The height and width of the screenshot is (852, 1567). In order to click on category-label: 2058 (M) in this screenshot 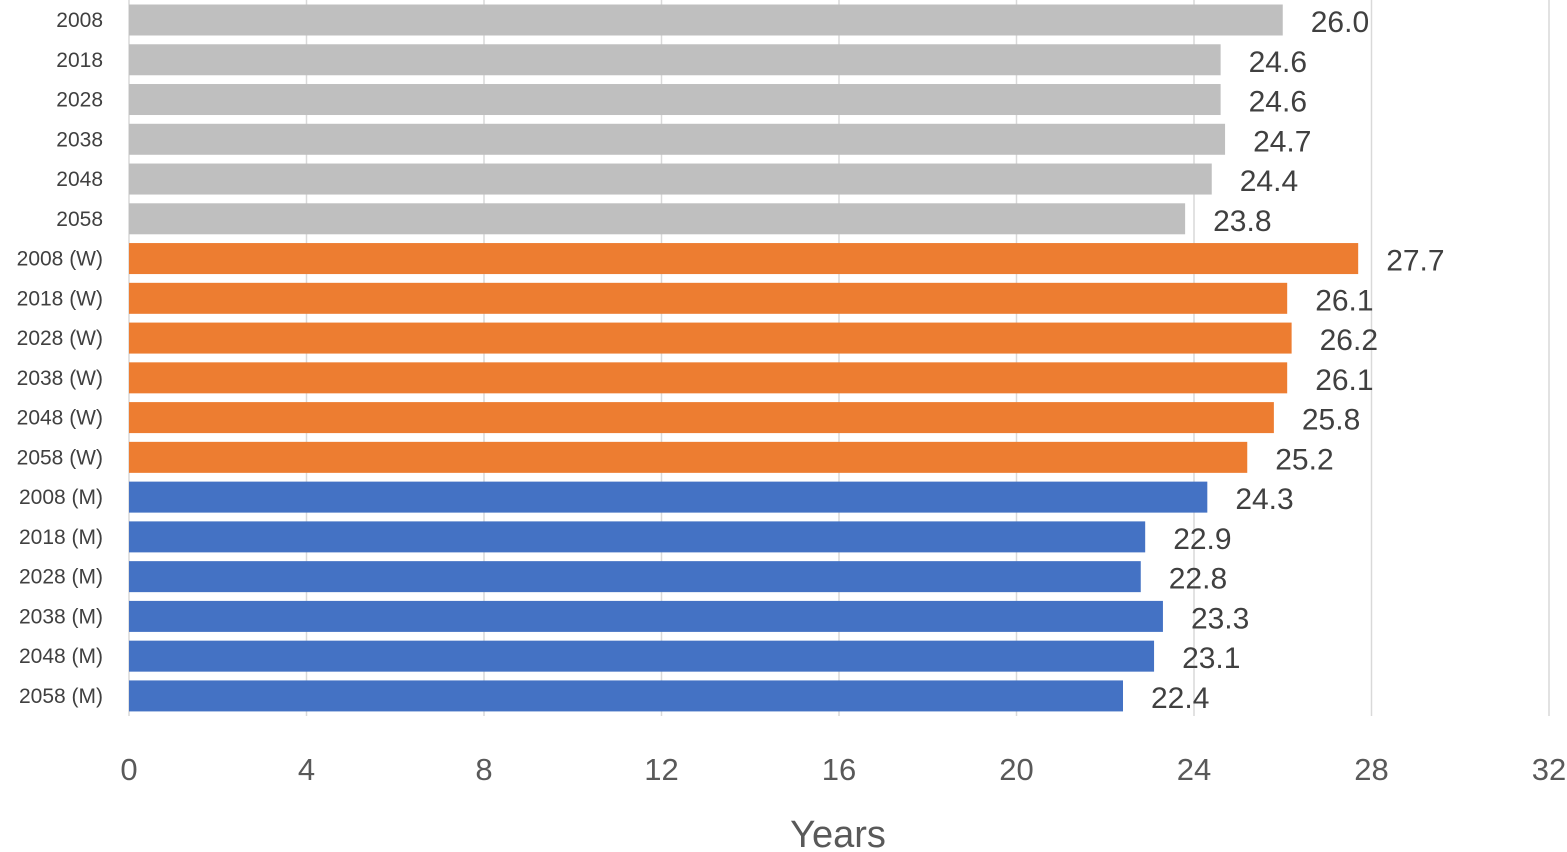, I will do `click(61, 696)`.